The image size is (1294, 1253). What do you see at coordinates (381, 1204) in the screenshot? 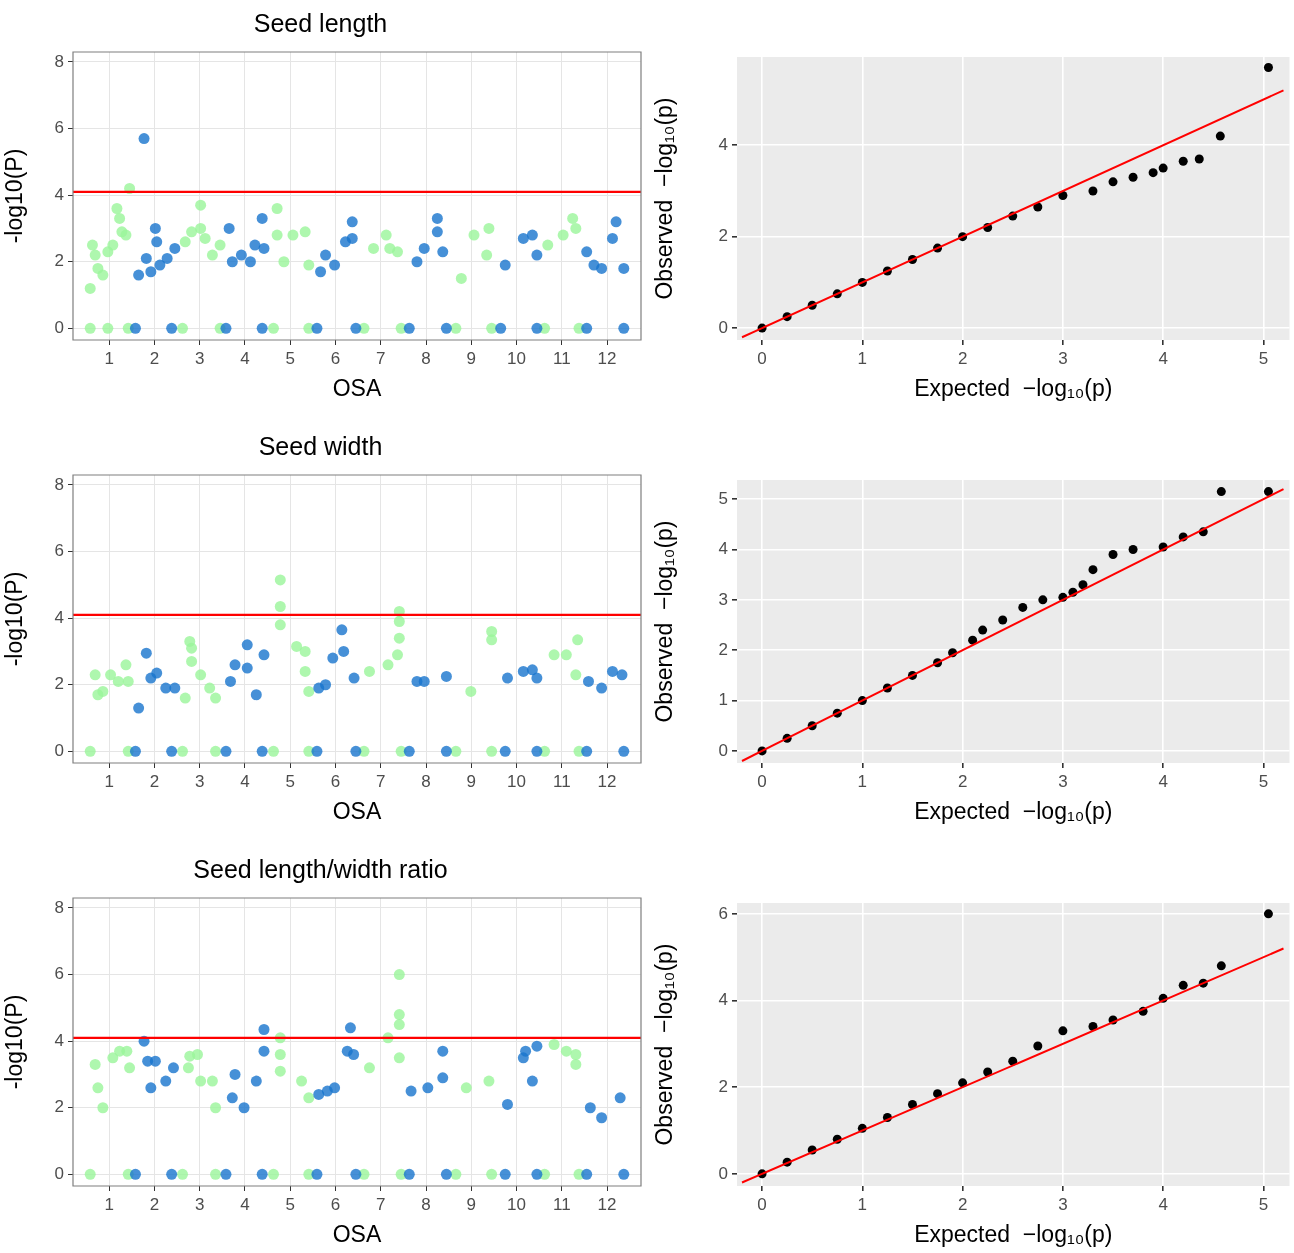
I see `x-tick-label: 7` at bounding box center [381, 1204].